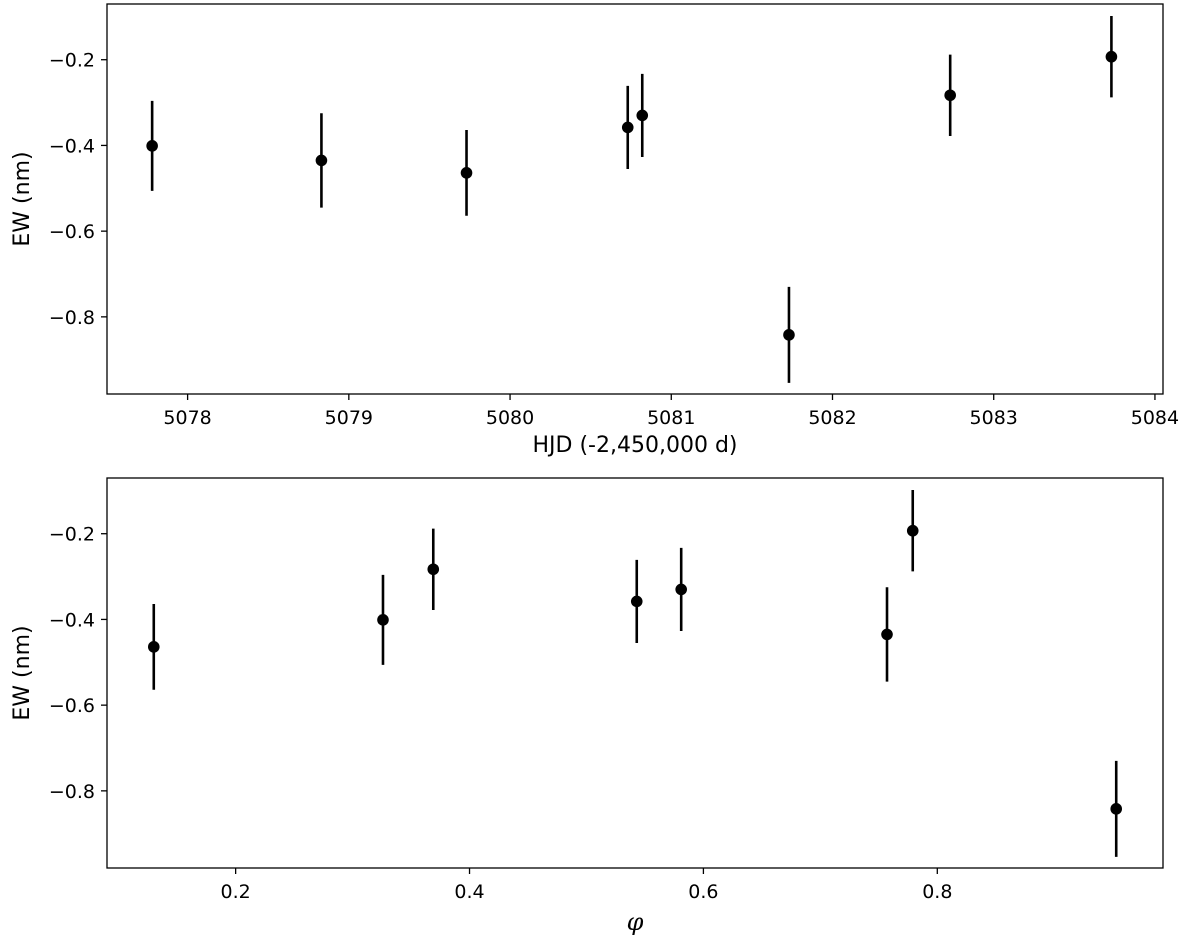 This screenshot has width=1200, height=941. I want to click on x-tick-label: 5083, so click(994, 418).